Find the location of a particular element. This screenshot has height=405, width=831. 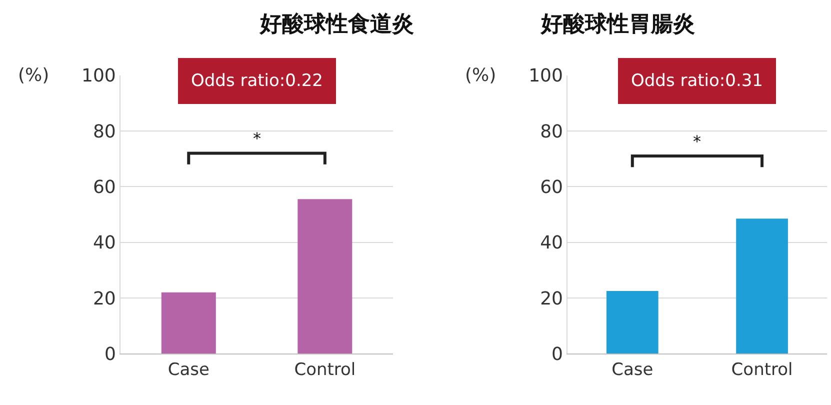

chart-title: 好酸球性胃腸炎 is located at coordinates (617, 24).